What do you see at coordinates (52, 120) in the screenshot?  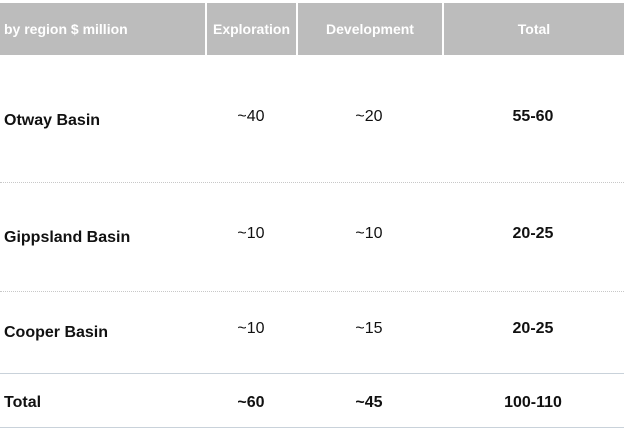 I see `row-name: Otway Basin` at bounding box center [52, 120].